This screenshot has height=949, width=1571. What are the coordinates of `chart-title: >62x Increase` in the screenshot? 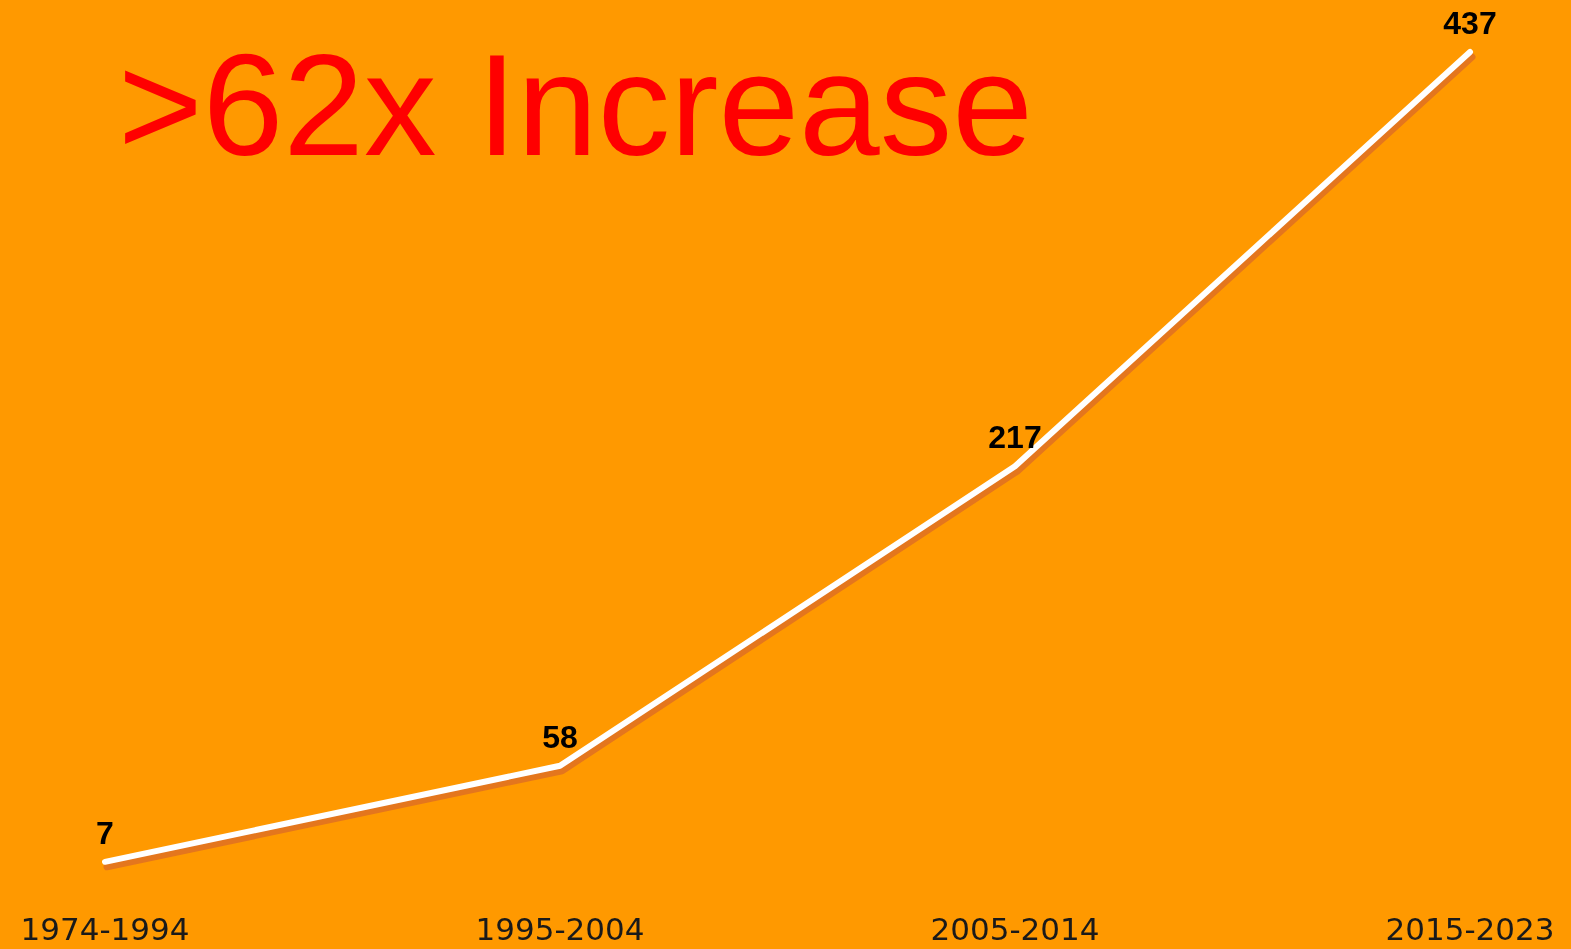 It's located at (575, 105).